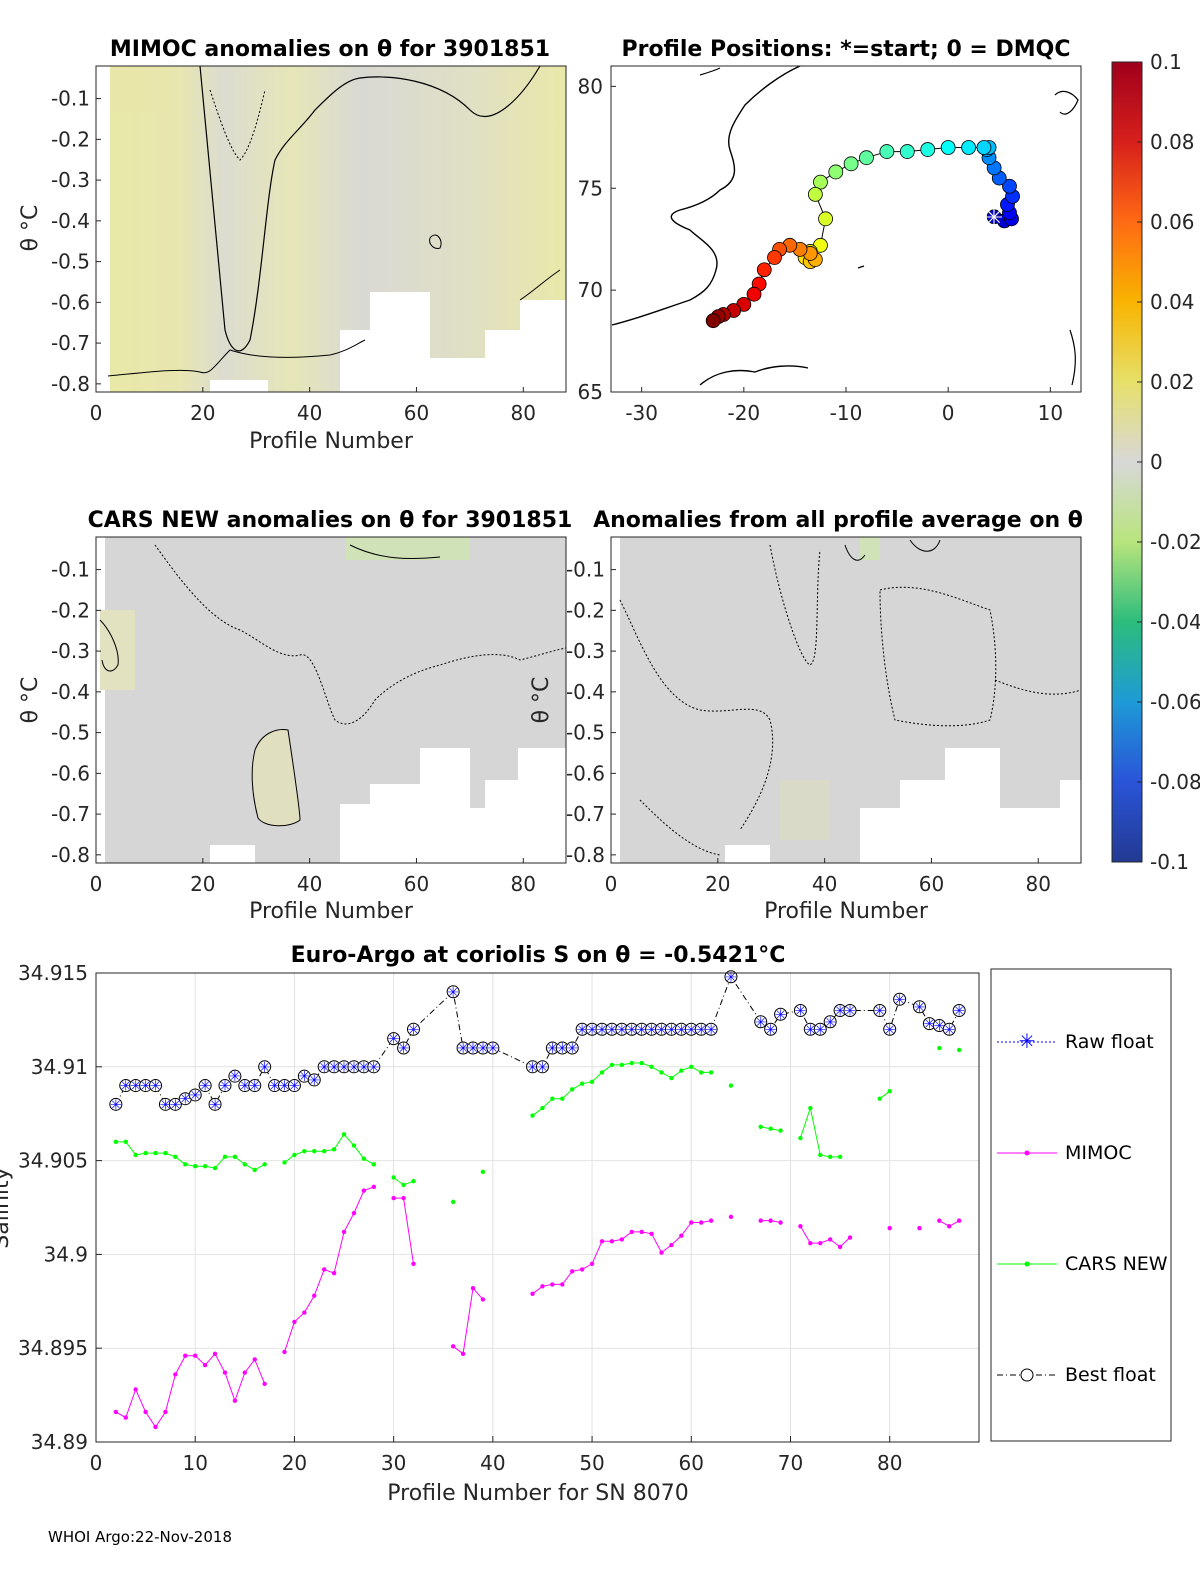  I want to click on allavg-axes-frame, so click(846, 700).